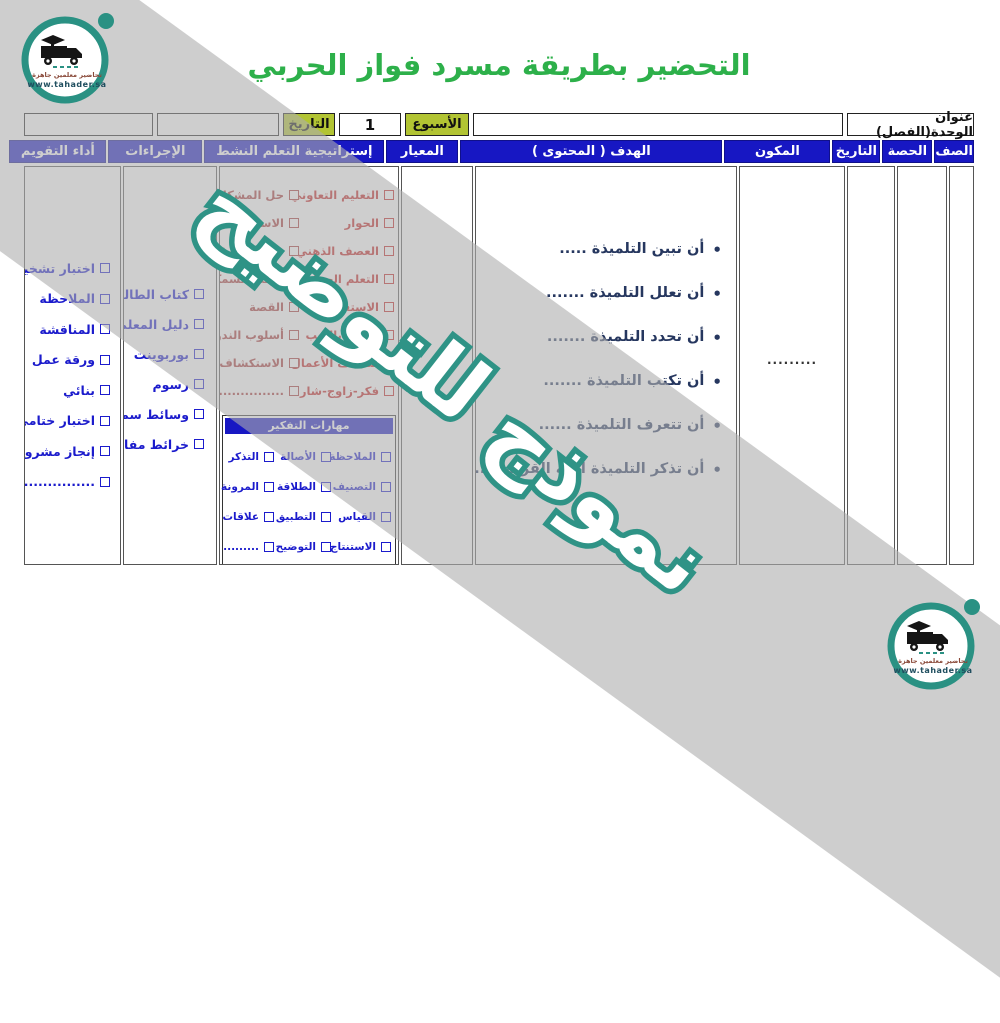 This screenshot has height=1023, width=1000. I want to click on procedure-item: رسوم, so click(166, 384).